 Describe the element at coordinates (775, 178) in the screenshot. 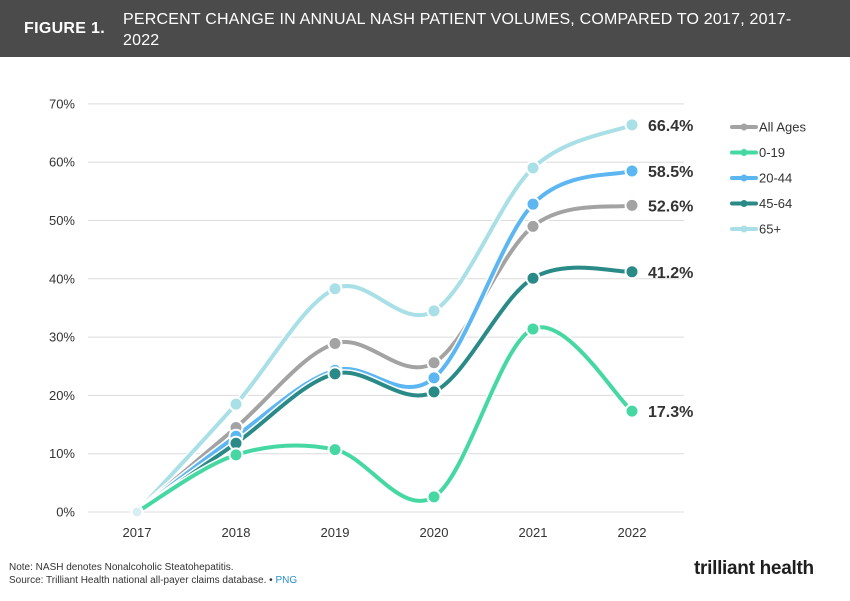

I see `legend-label-20-44: 20-44` at that location.